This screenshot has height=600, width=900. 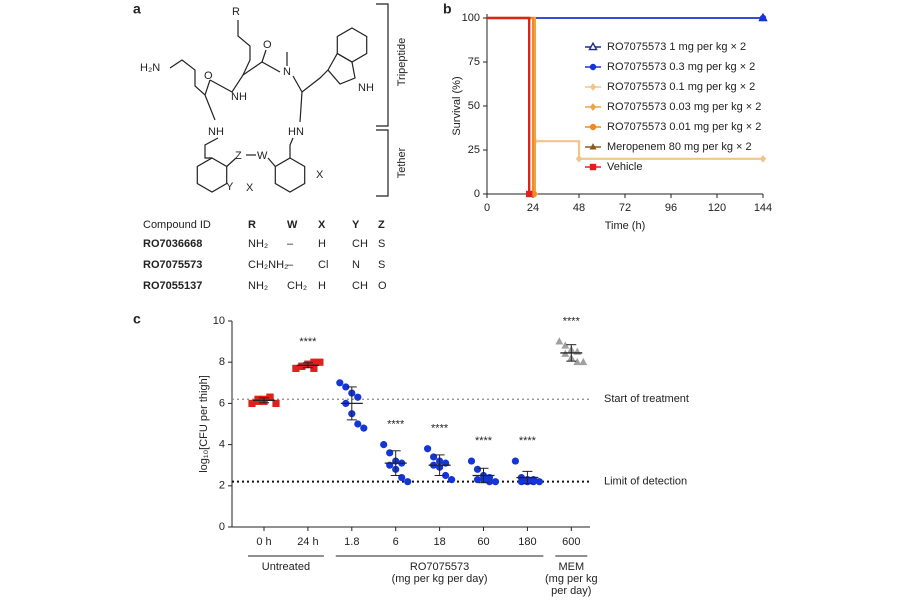 I want to click on atom-label: HN, so click(x=296, y=132).